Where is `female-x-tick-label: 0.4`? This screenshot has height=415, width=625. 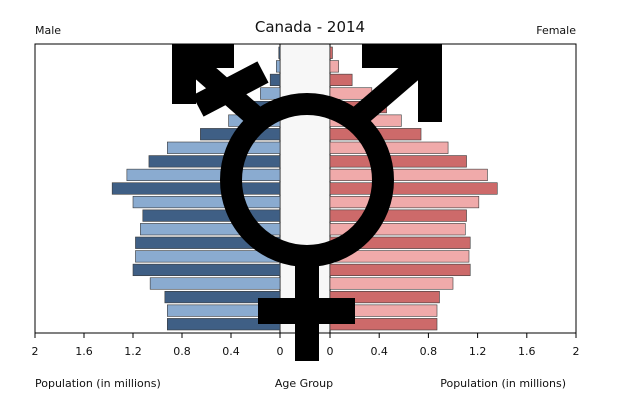
female-x-tick-label: 0.4 is located at coordinates (379, 351).